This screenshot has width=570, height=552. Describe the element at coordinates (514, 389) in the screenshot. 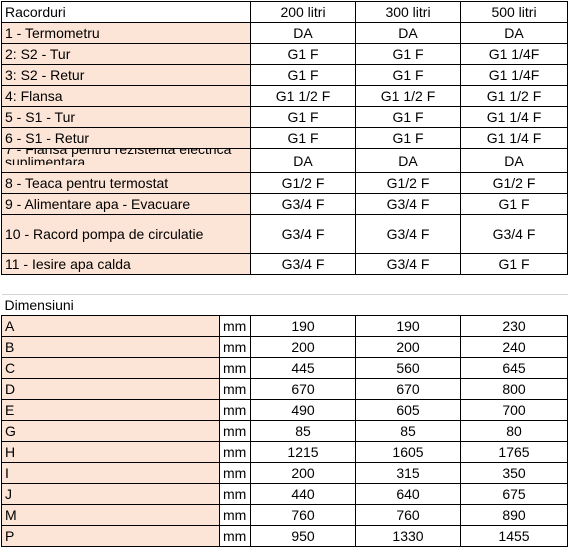

I see `cell-value: 800` at that location.